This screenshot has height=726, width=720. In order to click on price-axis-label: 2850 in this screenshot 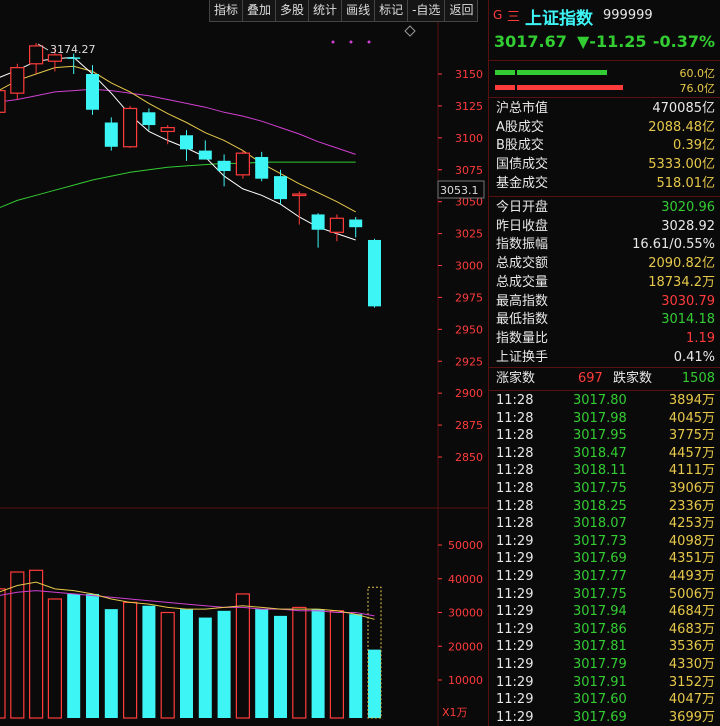, I will do `click(469, 457)`.